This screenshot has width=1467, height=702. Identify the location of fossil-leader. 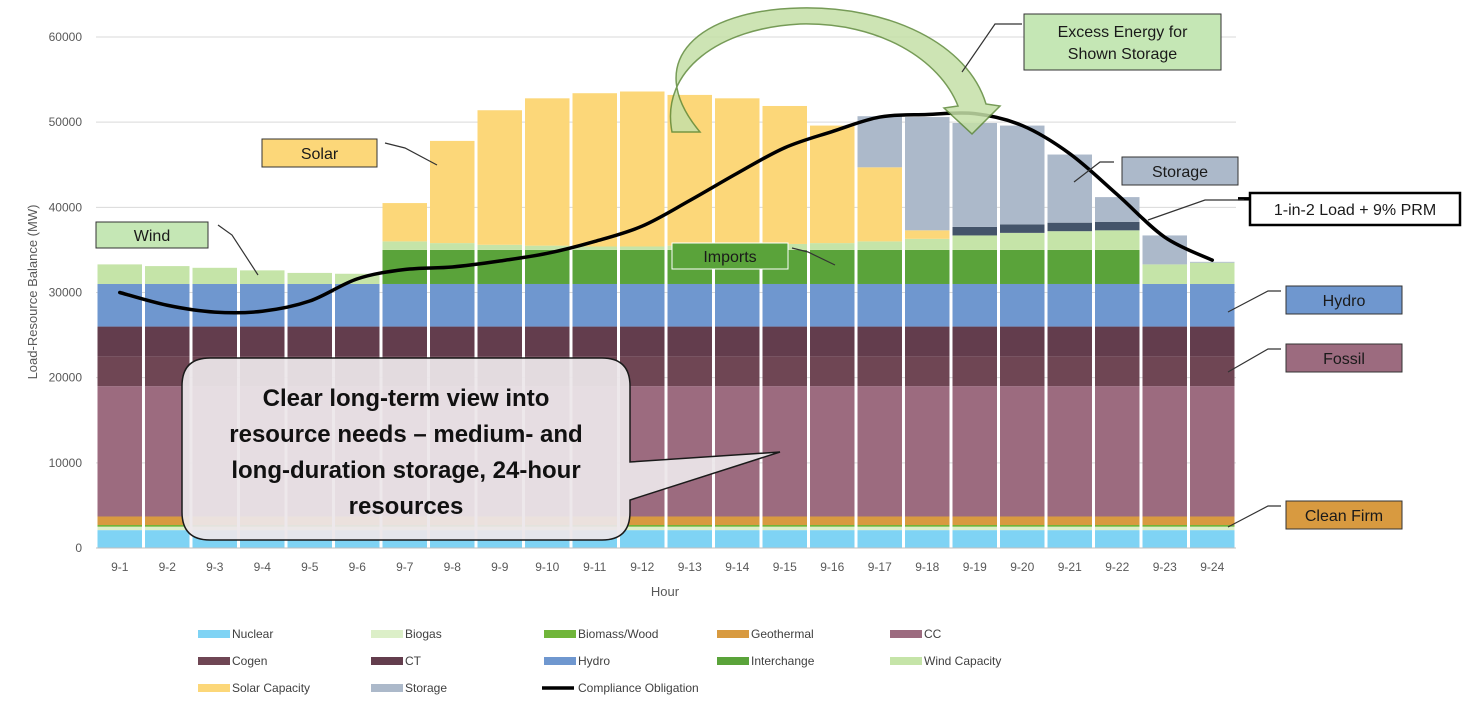
(1254, 360).